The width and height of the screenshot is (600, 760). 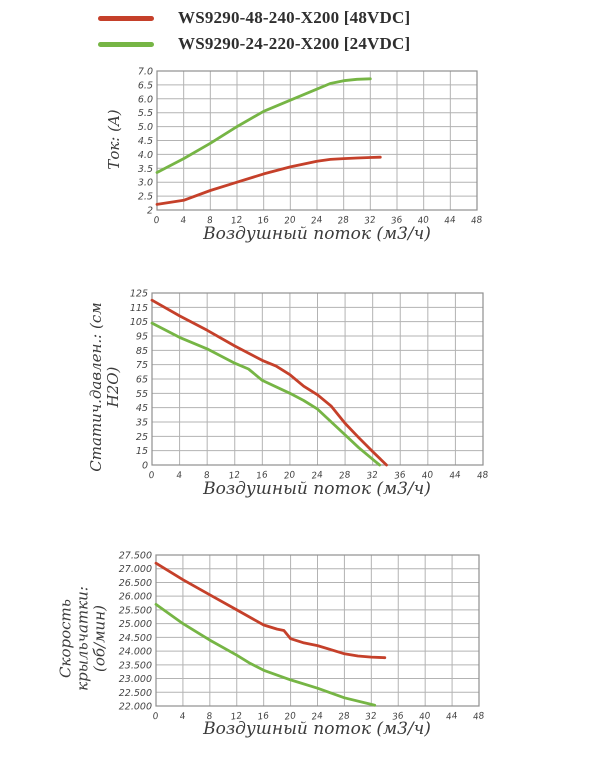 What do you see at coordinates (145, 466) in the screenshot?
I see `y-tick-label: 0` at bounding box center [145, 466].